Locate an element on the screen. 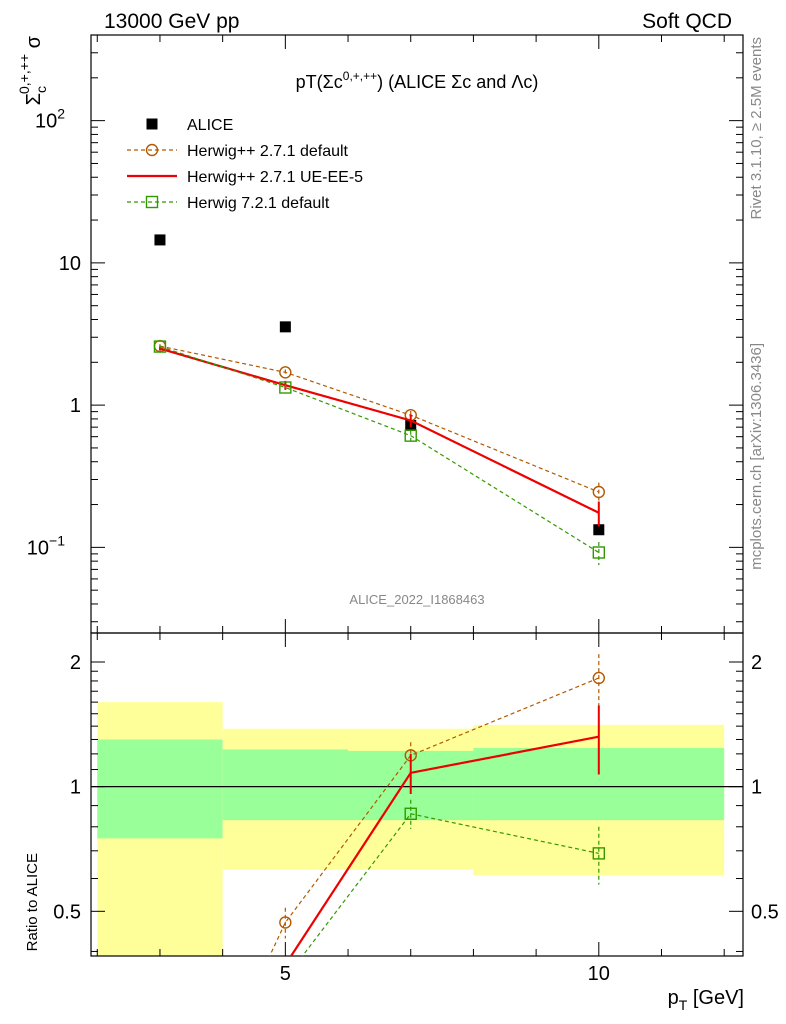 The width and height of the screenshot is (786, 1024). header-right: Soft QCD is located at coordinates (687, 21).